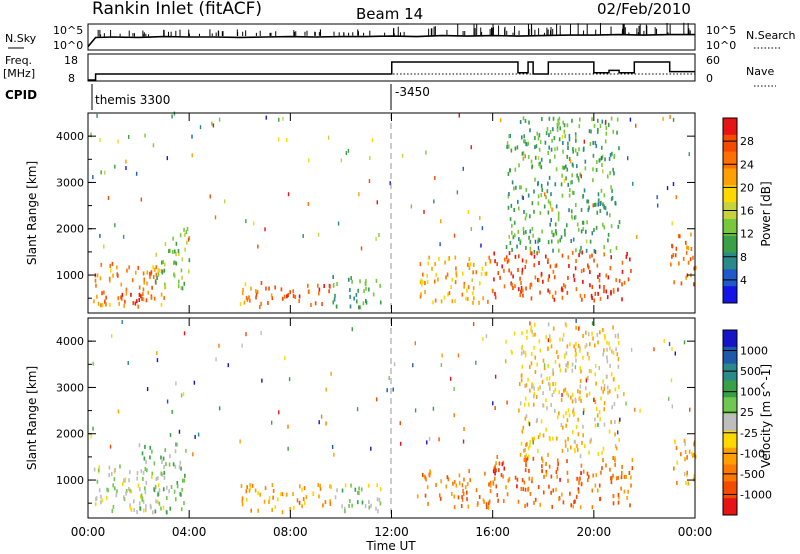 The height and width of the screenshot is (554, 800). Describe the element at coordinates (771, 35) in the screenshot. I see `nsearch-label: N.Search` at that location.